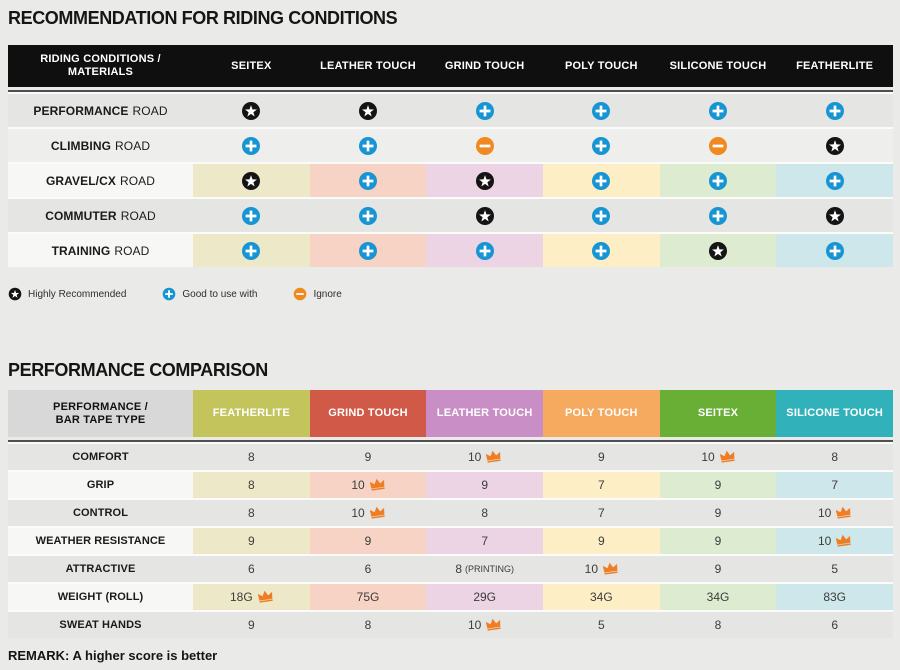  Describe the element at coordinates (100, 215) in the screenshot. I see `row-label: COMMUTER ROAD` at that location.